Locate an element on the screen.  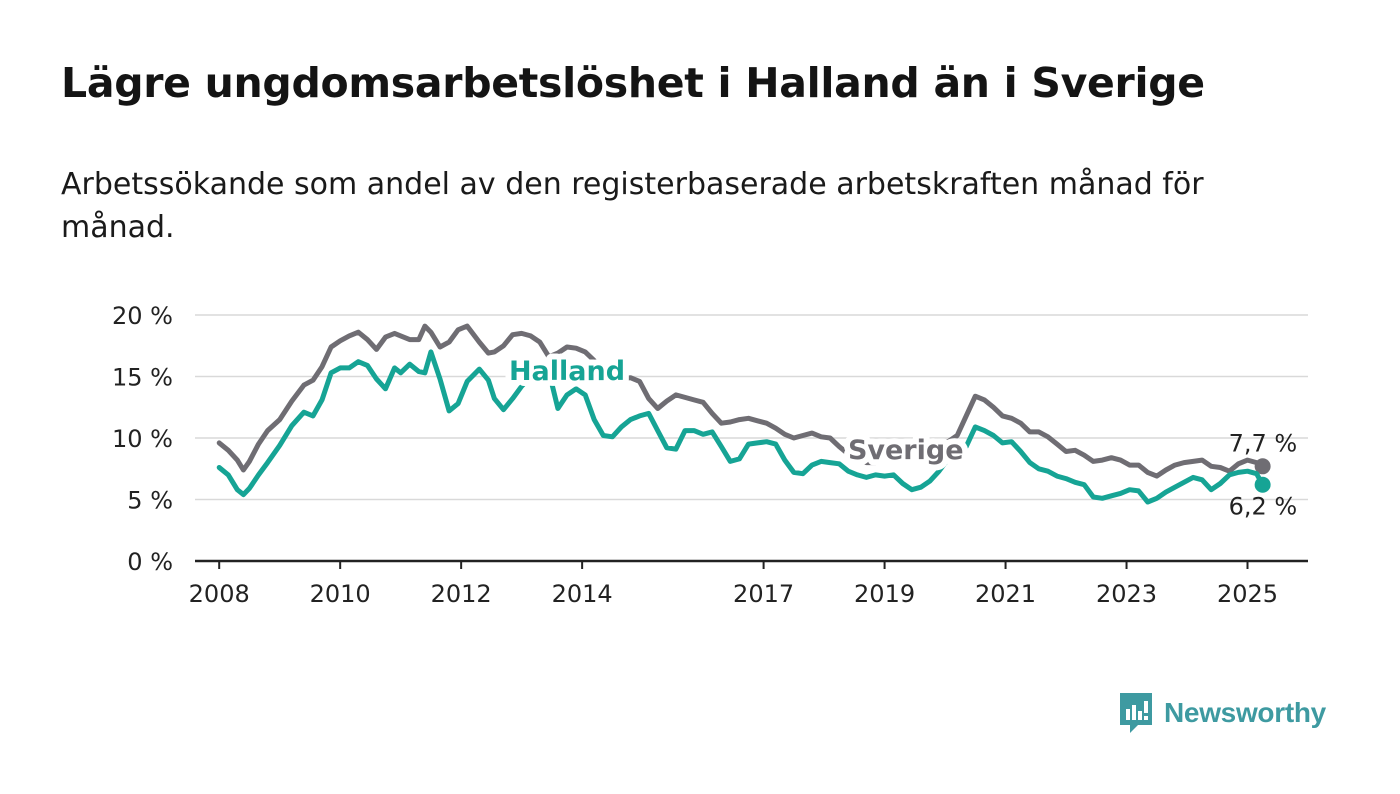
brand-logo: Newsworthy is located at coordinates (1222, 713).